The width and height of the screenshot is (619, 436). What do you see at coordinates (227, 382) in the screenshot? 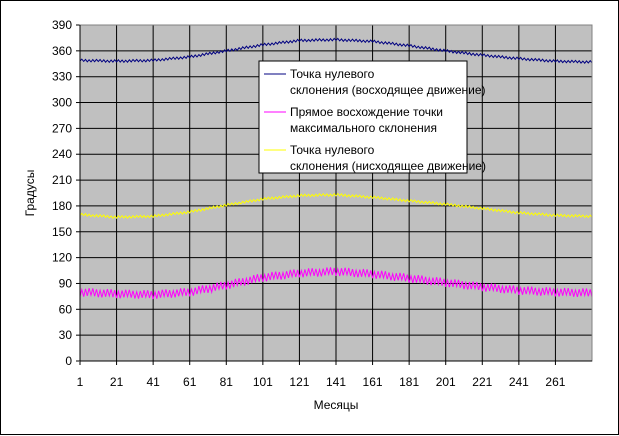
I see `x-tick-label: 81` at bounding box center [227, 382].